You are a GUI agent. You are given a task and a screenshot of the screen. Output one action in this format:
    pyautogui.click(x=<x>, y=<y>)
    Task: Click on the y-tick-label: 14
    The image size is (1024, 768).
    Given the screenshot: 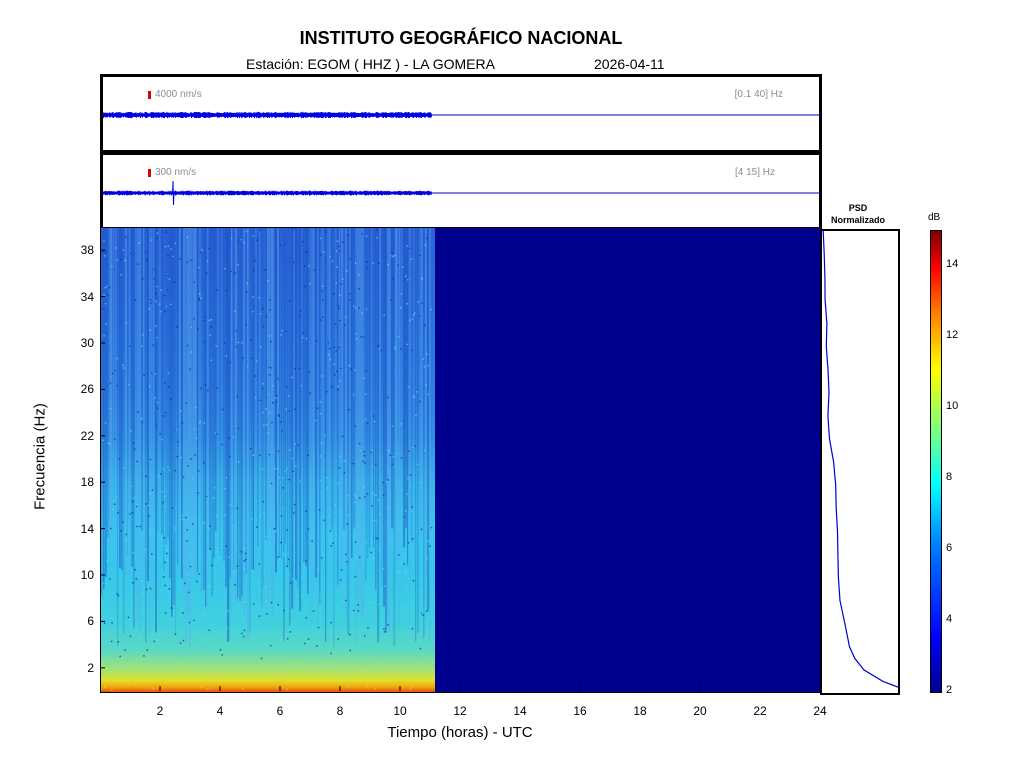 What is the action you would take?
    pyautogui.click(x=87, y=528)
    